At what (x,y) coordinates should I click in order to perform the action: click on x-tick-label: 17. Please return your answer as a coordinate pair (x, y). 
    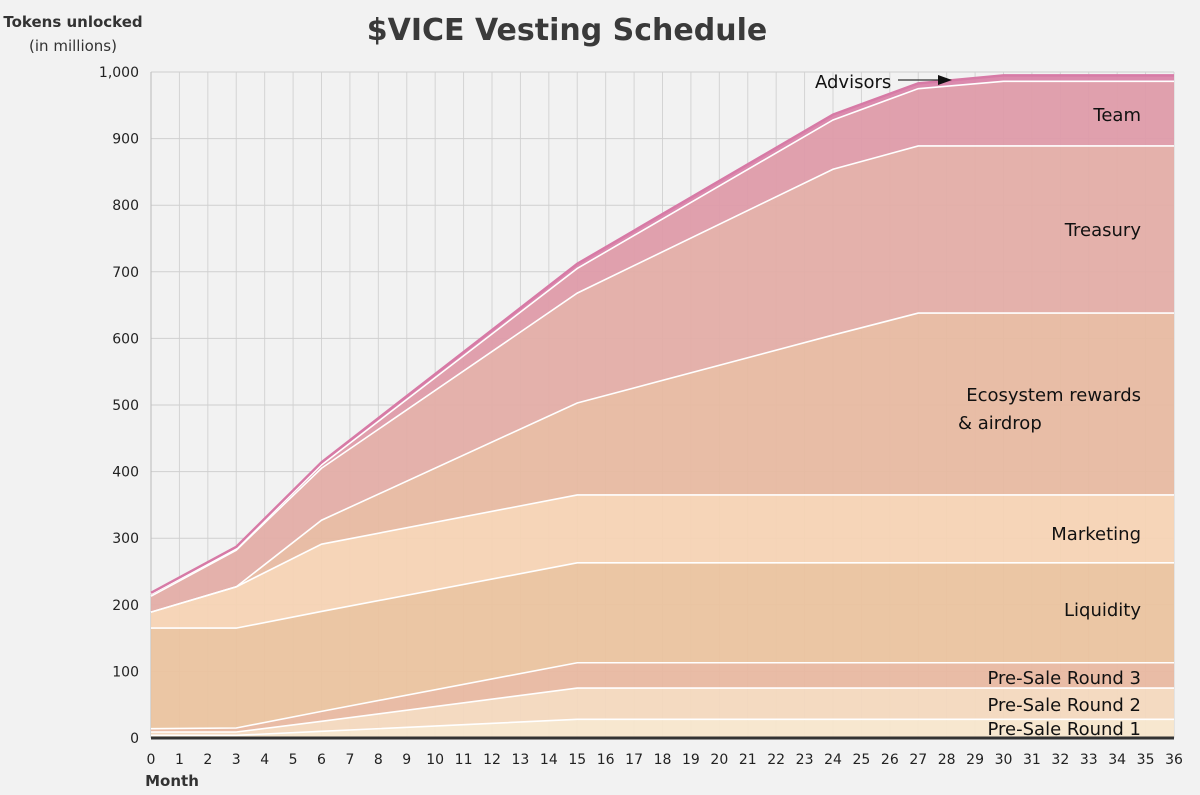
    Looking at the image, I should click on (634, 760).